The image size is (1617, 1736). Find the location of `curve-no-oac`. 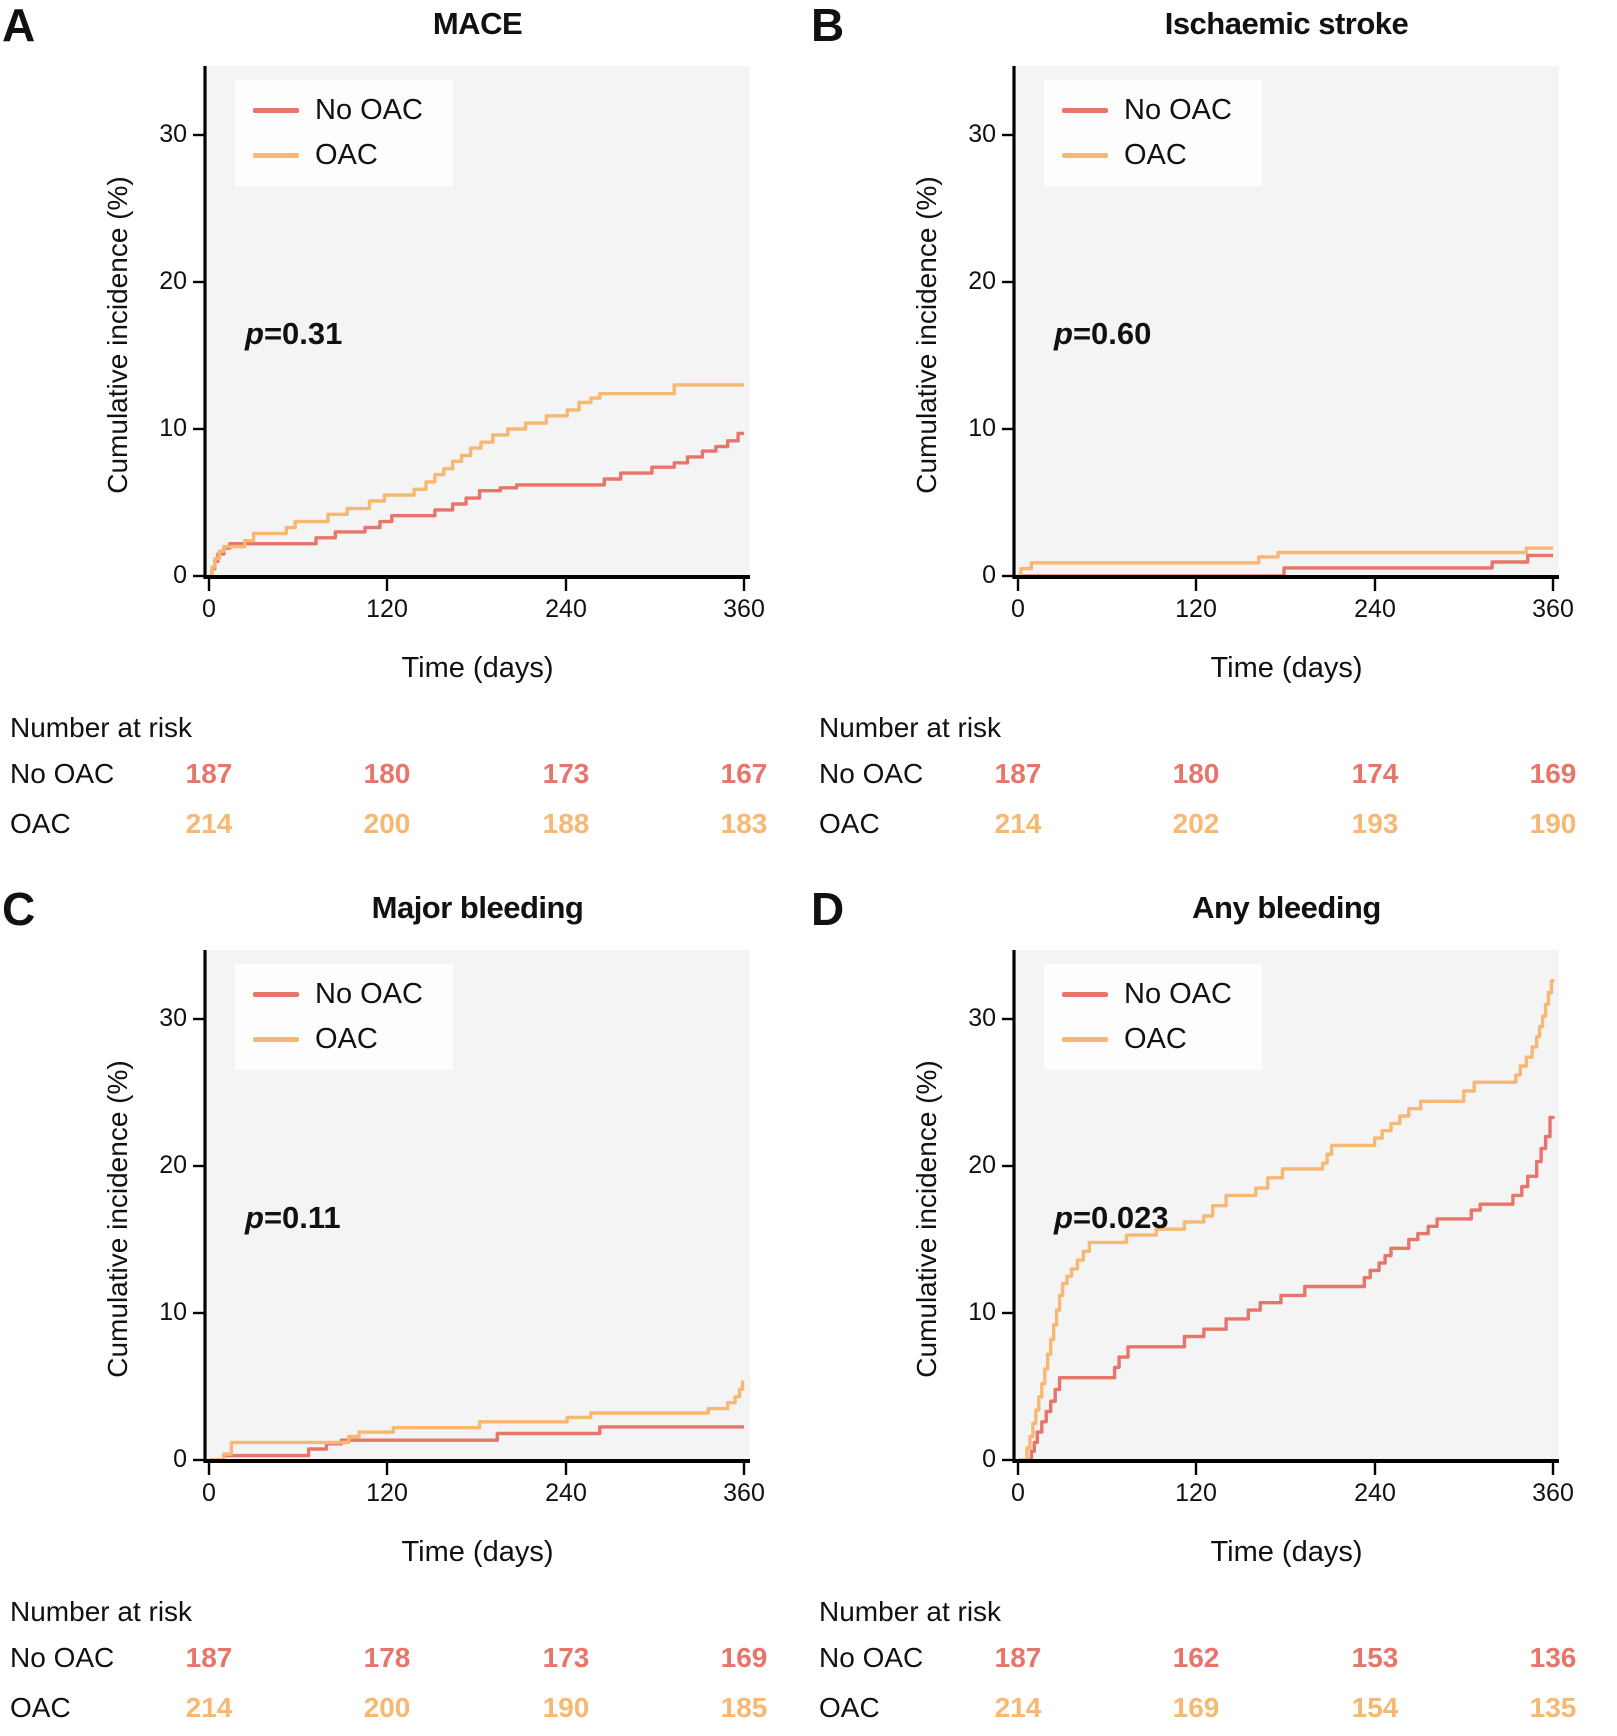

curve-no-oac is located at coordinates (1286, 1288).